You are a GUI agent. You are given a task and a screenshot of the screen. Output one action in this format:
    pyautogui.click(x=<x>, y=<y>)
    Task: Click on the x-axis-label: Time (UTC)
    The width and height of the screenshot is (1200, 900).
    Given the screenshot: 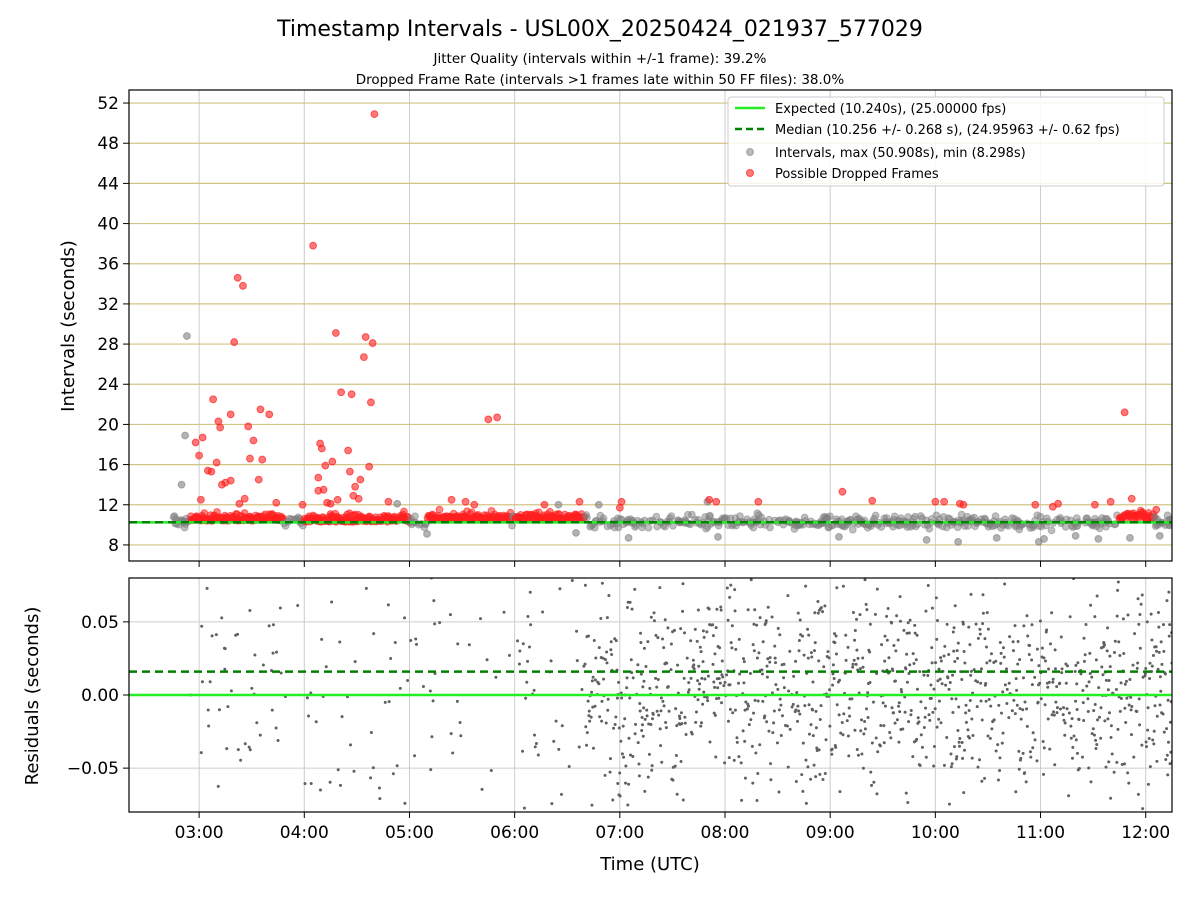 What is the action you would take?
    pyautogui.click(x=649, y=864)
    